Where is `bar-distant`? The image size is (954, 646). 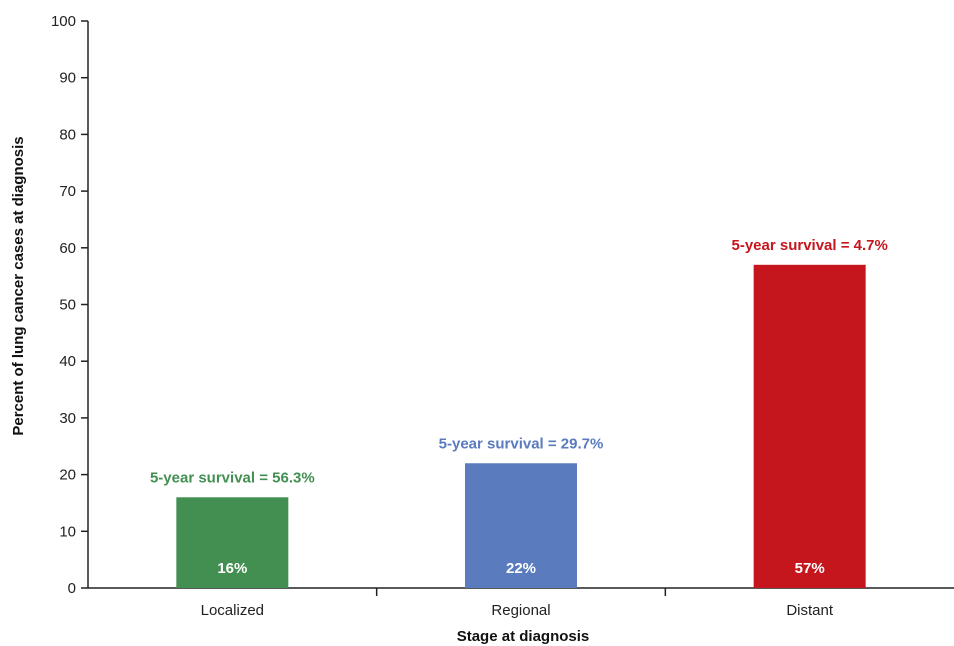
bar-distant is located at coordinates (809, 426).